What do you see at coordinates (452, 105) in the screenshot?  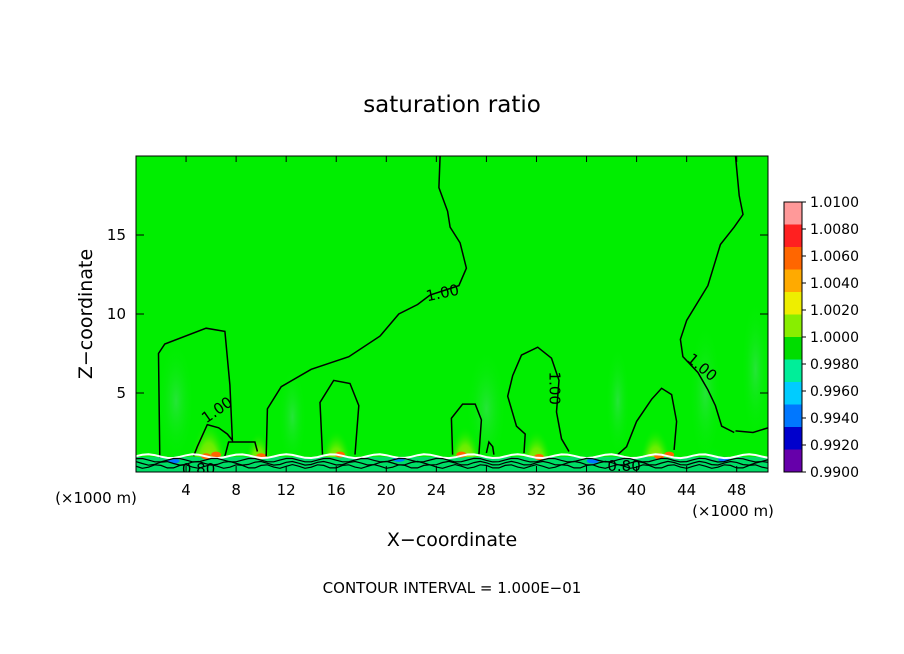 I see `chart-title: saturation ratio` at bounding box center [452, 105].